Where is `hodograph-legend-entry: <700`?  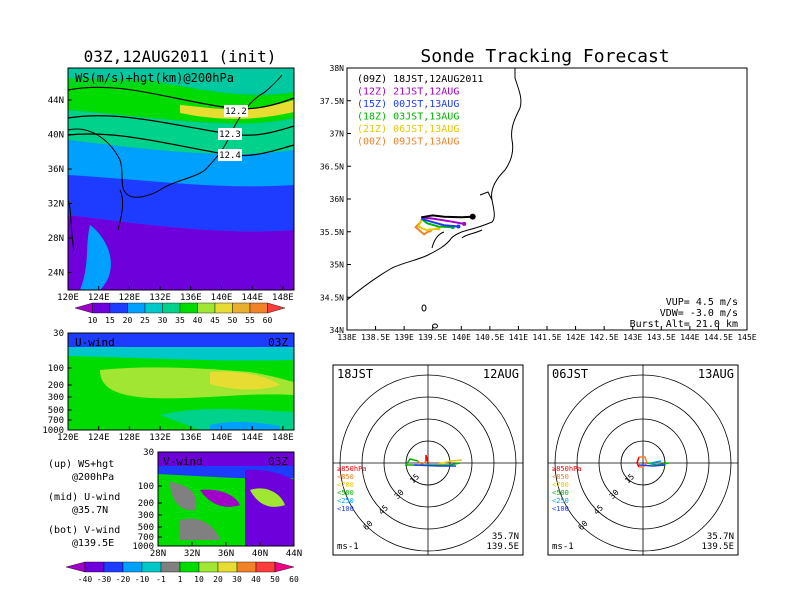 hodograph-legend-entry: <700 is located at coordinates (560, 485).